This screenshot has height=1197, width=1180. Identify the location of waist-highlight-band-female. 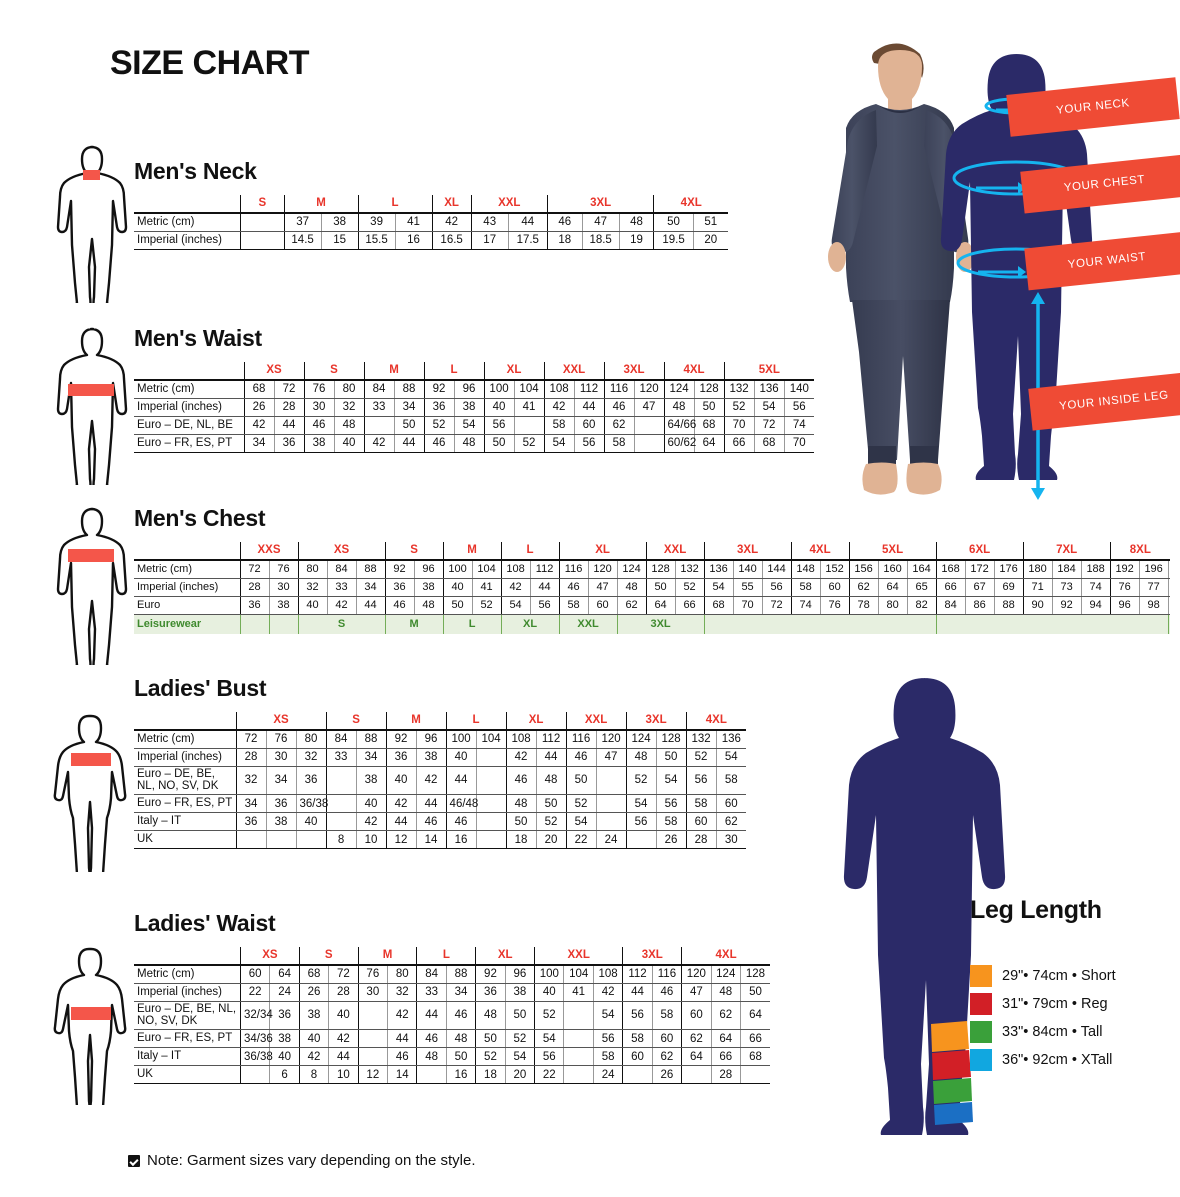
(91, 1013).